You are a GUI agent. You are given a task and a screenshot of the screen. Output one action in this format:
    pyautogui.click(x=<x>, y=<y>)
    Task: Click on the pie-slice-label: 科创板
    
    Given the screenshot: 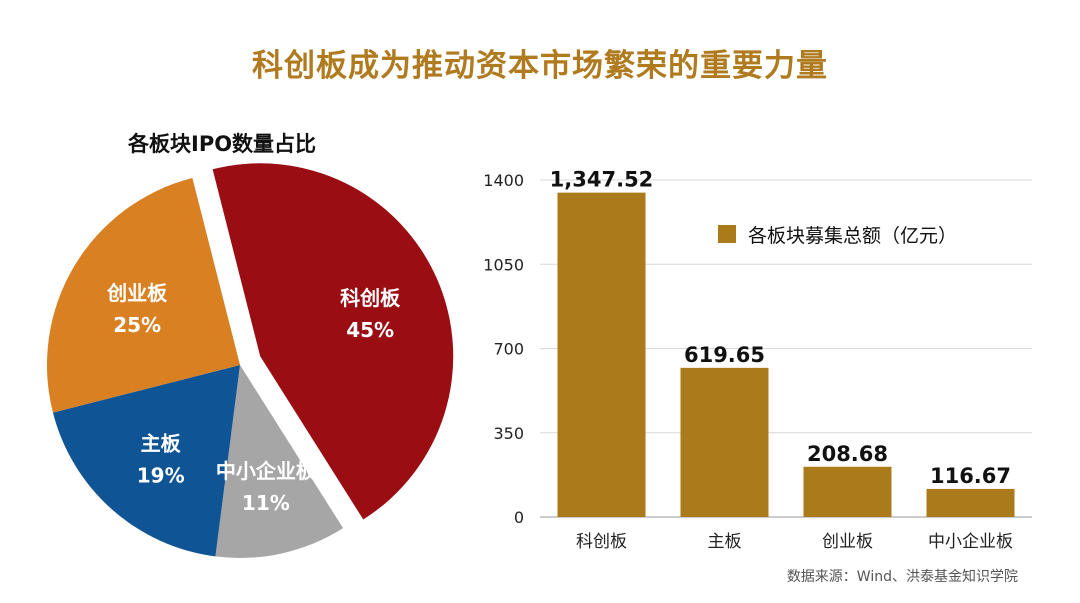 What is the action you would take?
    pyautogui.click(x=370, y=298)
    